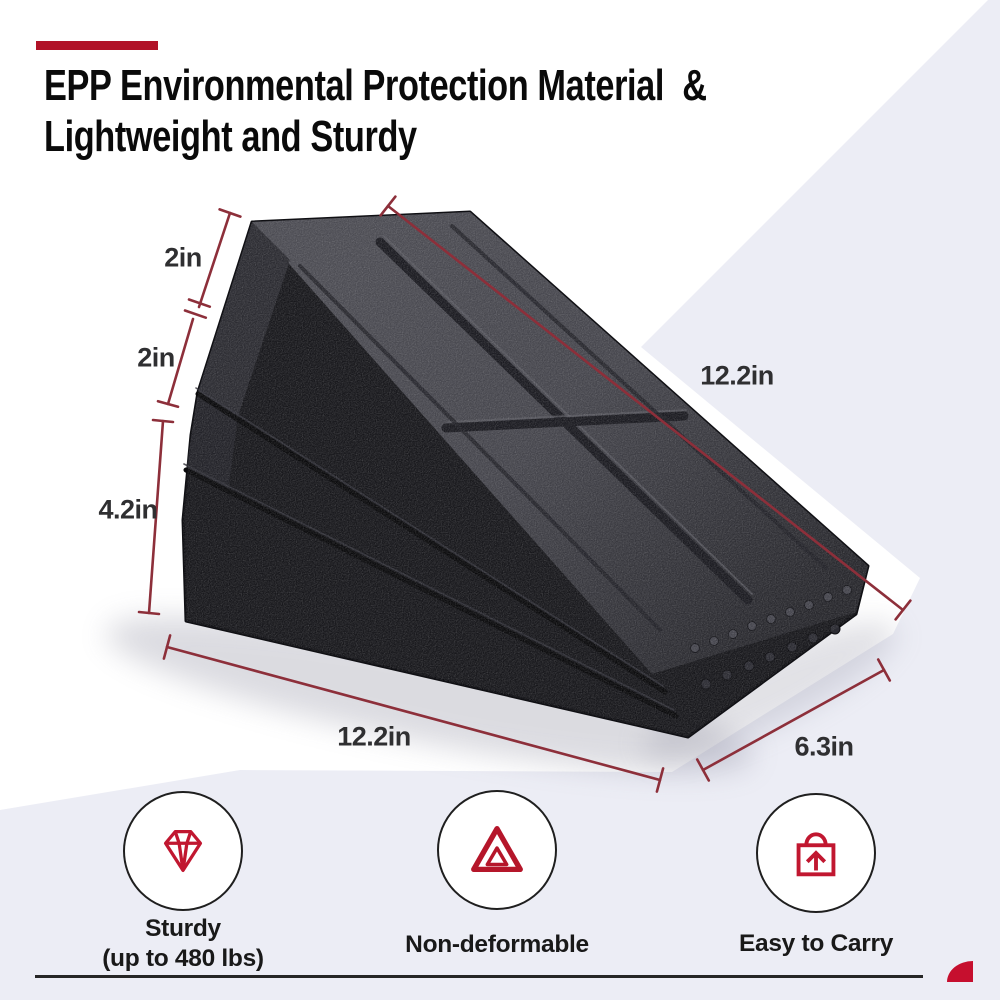 The height and width of the screenshot is (1000, 1000). I want to click on diamond-icon, so click(183, 851).